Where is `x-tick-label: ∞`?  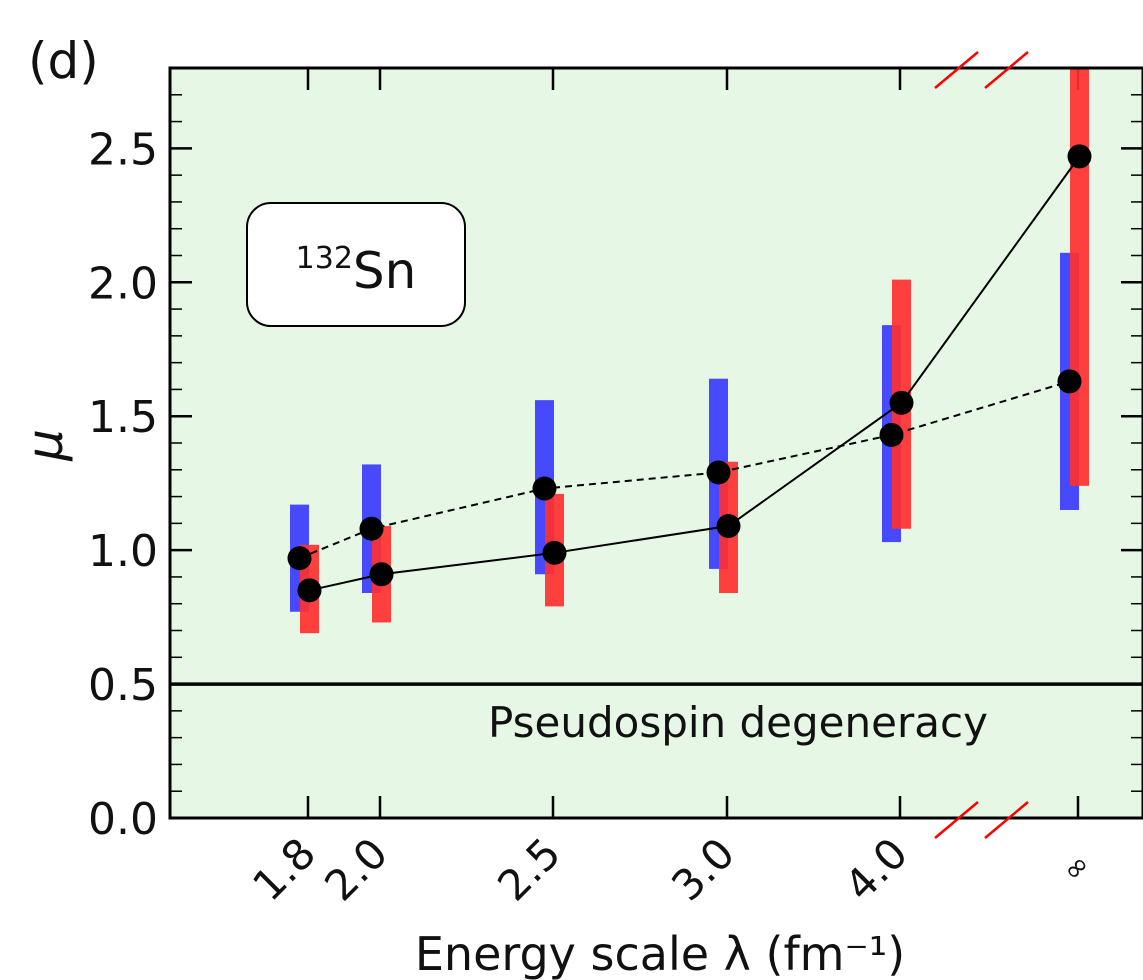 x-tick-label: ∞ is located at coordinates (1076, 868).